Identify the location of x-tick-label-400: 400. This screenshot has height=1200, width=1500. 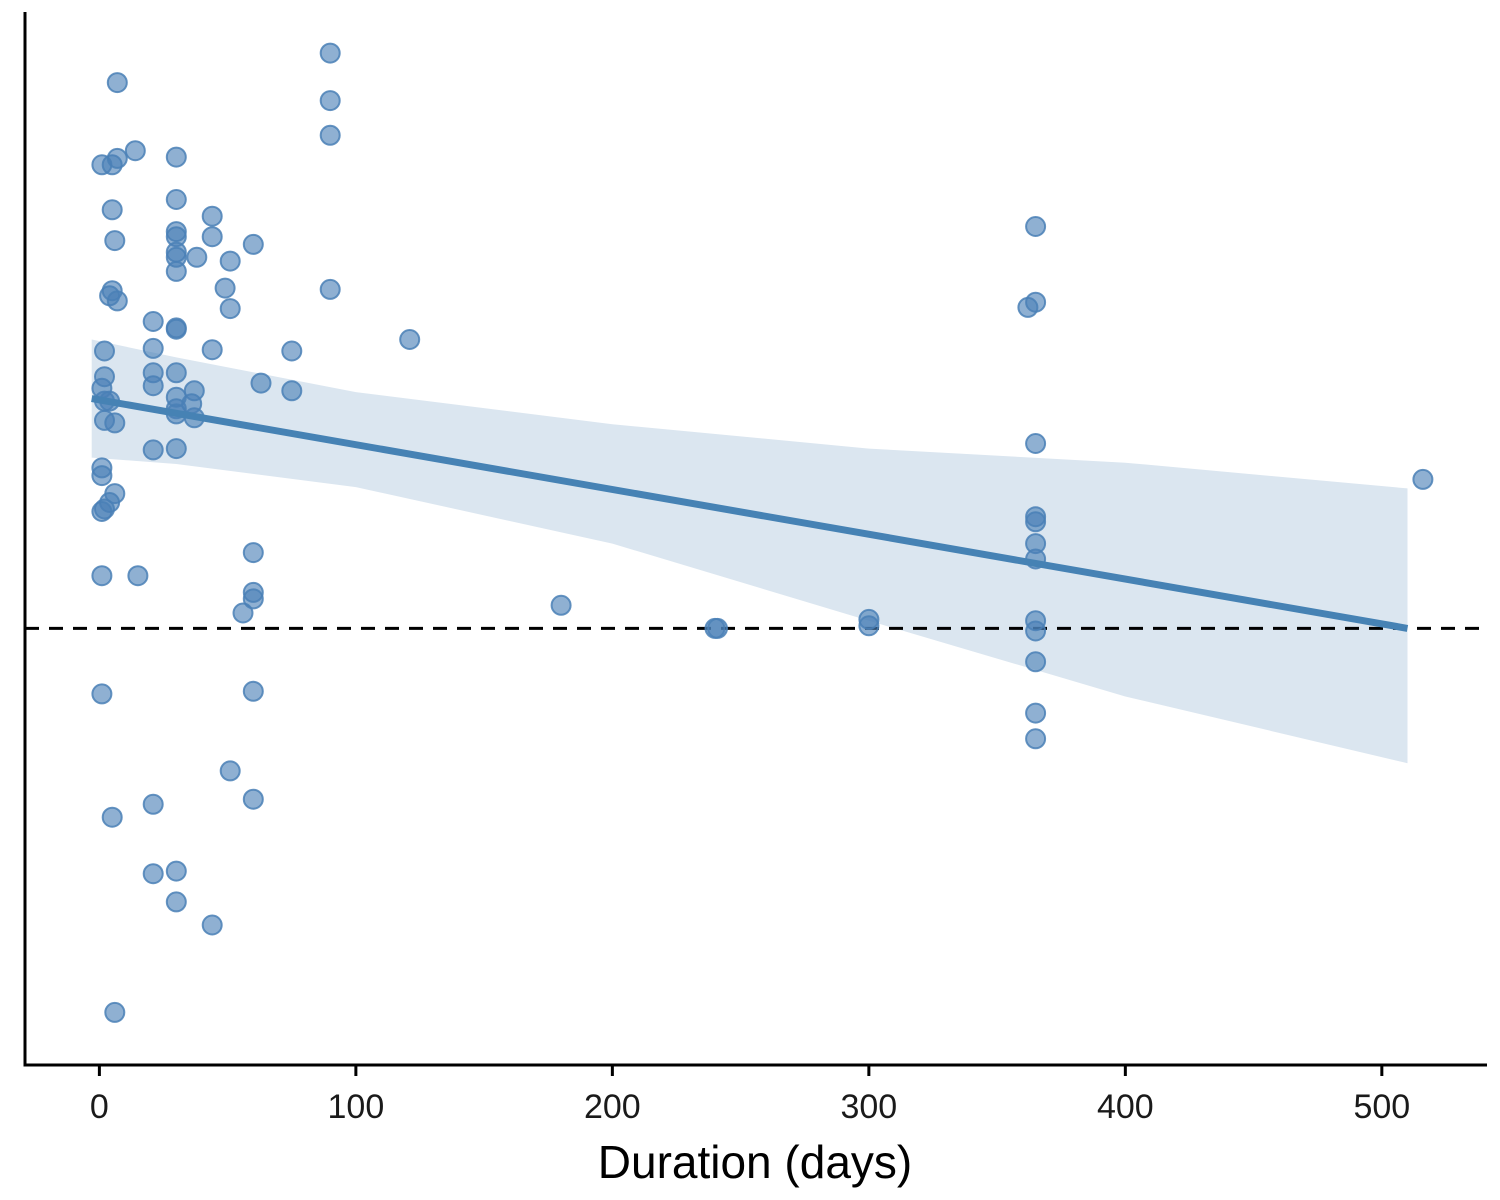
(1125, 1107).